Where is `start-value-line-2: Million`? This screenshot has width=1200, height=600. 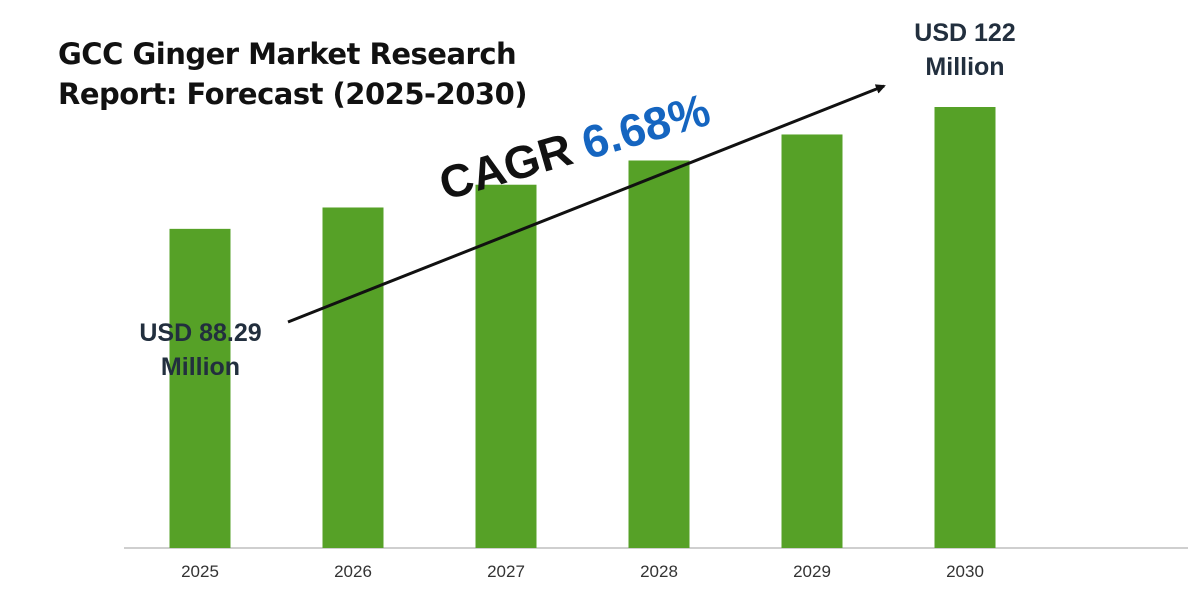 start-value-line-2: Million is located at coordinates (200, 367).